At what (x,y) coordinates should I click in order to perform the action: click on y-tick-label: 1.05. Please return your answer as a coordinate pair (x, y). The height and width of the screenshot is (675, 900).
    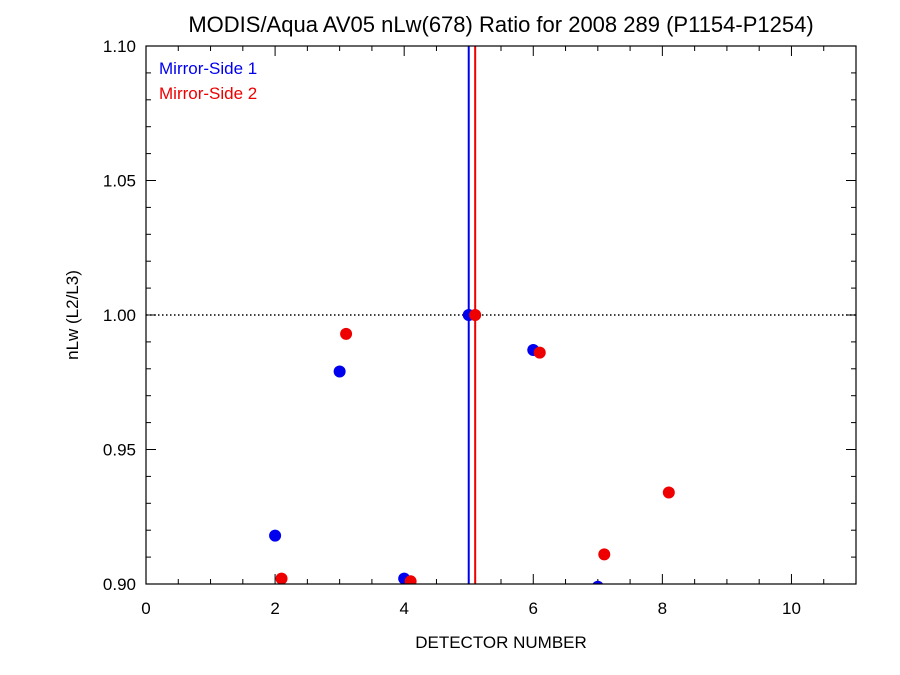
    Looking at the image, I should click on (119, 181).